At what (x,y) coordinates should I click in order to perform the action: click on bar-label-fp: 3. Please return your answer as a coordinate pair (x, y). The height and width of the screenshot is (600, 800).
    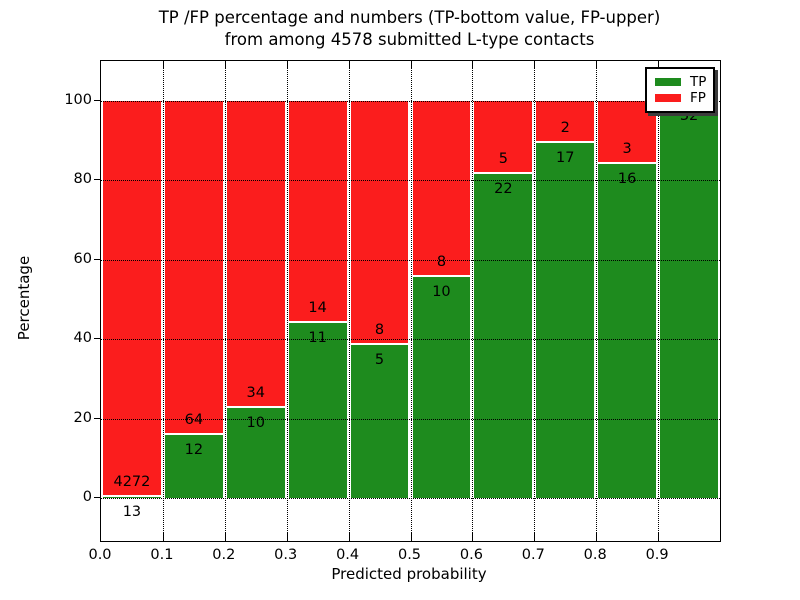
    Looking at the image, I should click on (627, 148).